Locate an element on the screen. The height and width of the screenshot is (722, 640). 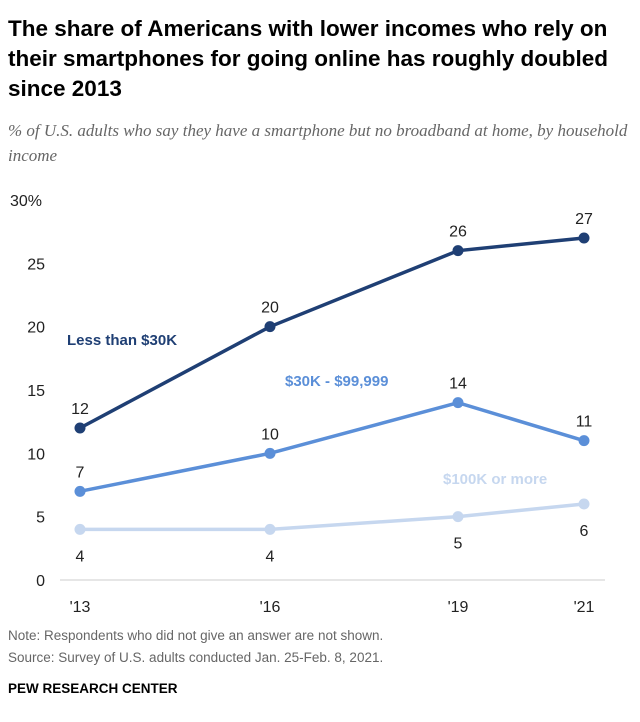
y-tick-label: 15 is located at coordinates (36, 391).